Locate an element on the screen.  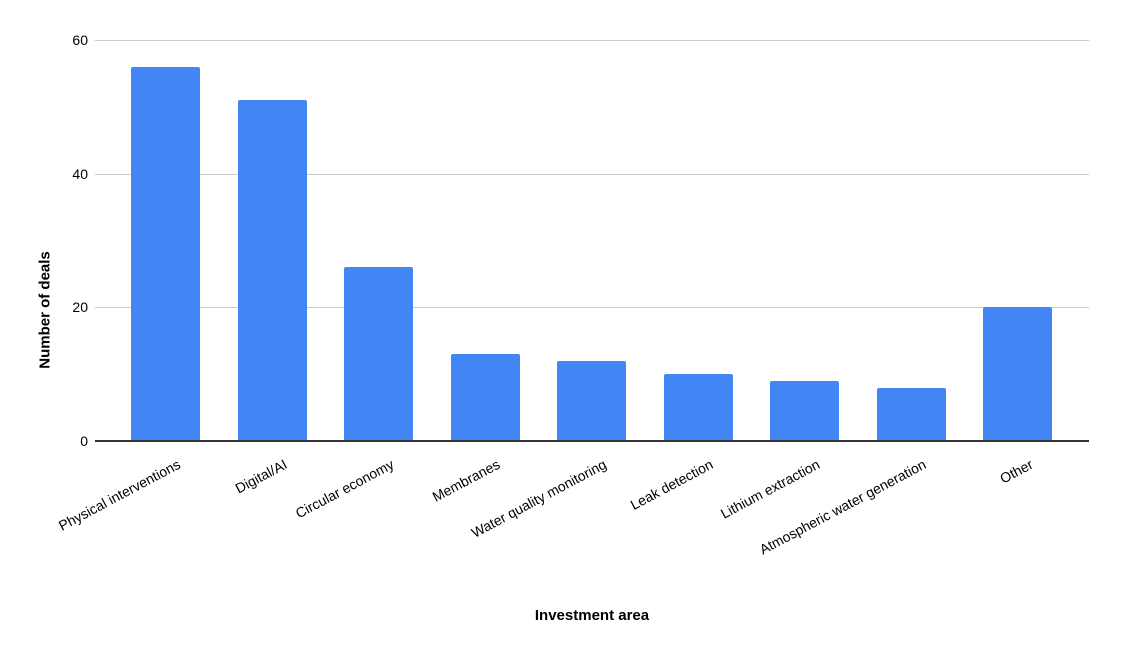
category-label: Lithium extraction is located at coordinates (770, 489).